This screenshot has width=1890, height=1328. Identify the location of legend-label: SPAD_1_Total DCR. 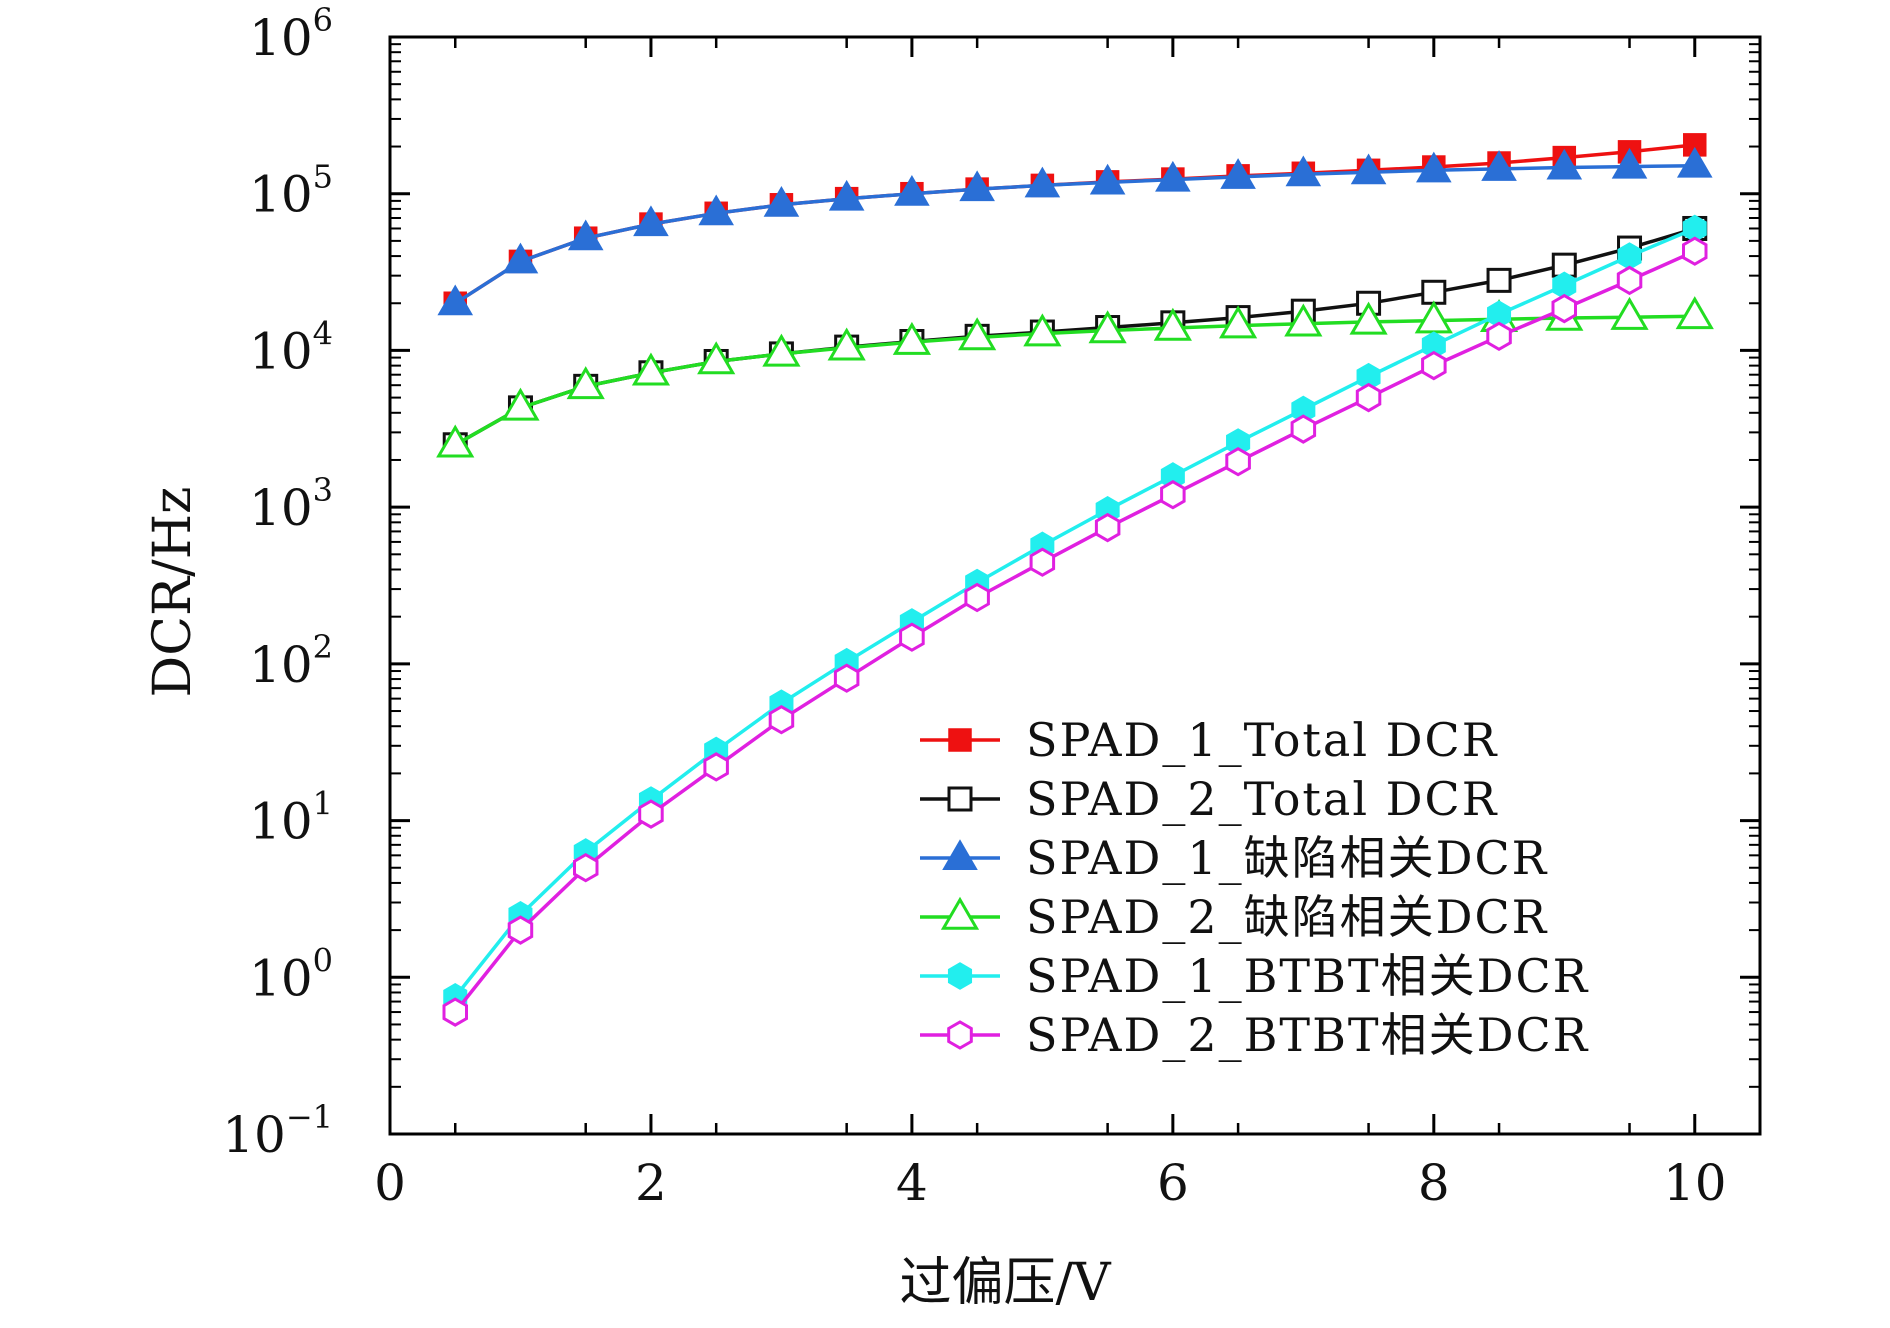
(1262, 740).